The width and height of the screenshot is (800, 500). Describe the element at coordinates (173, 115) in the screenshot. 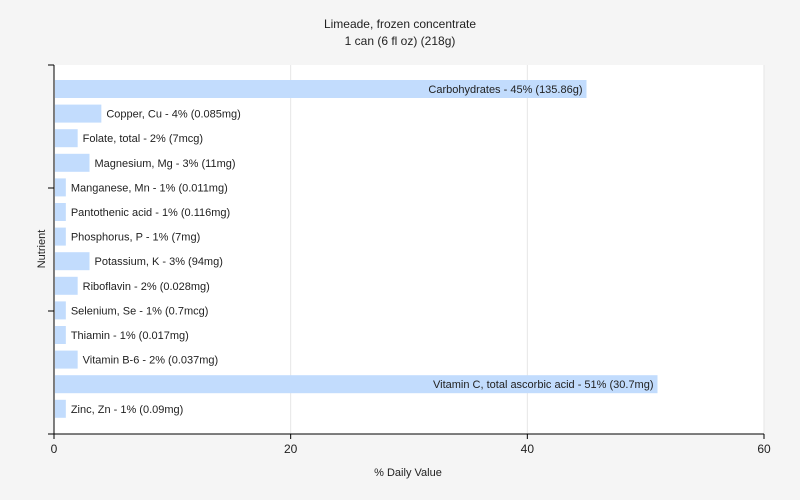

I see `bar-label: Copper, Cu - 4% (0.085mg)` at that location.